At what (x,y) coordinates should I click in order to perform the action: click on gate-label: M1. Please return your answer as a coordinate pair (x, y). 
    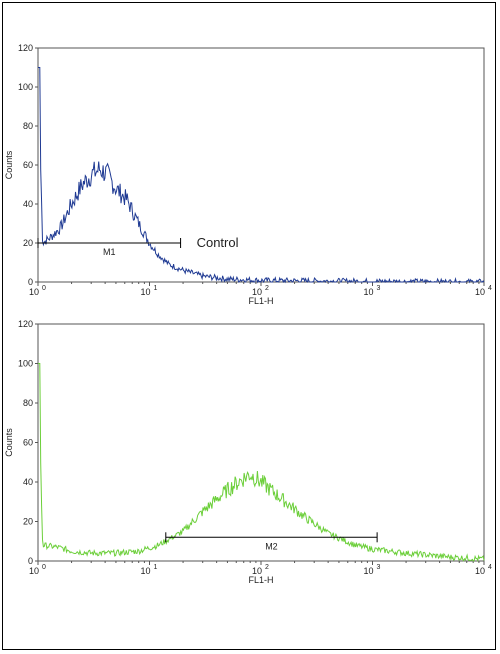
    Looking at the image, I should click on (109, 252).